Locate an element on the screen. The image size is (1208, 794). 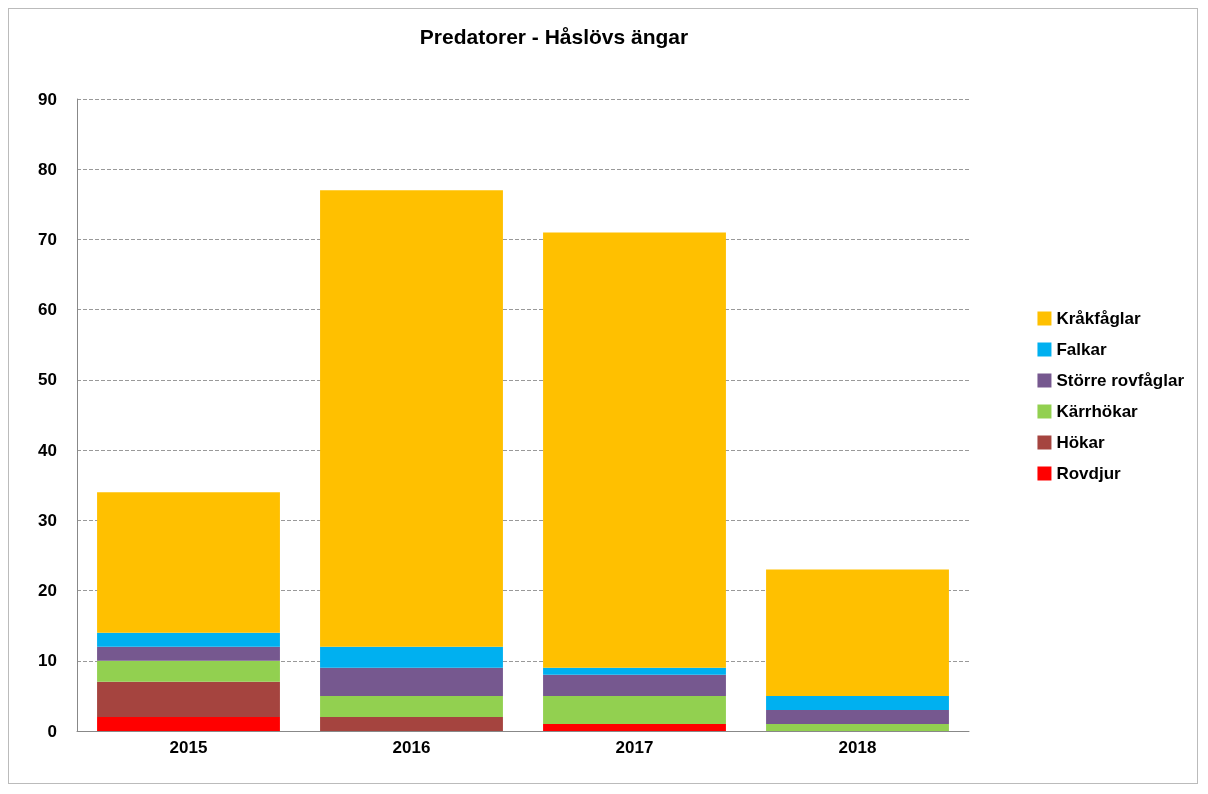
x-tick-label: 2017 is located at coordinates (634, 747).